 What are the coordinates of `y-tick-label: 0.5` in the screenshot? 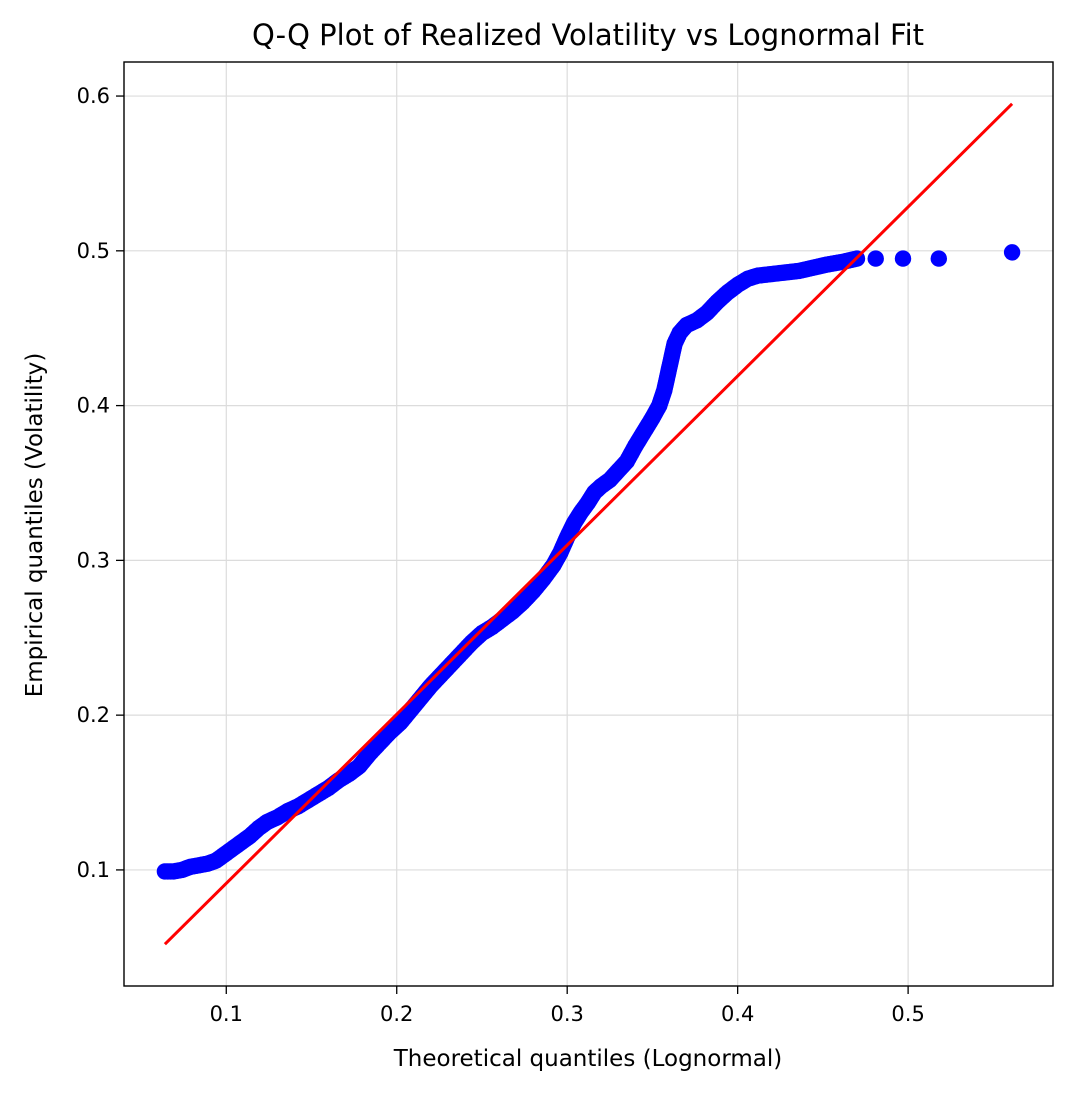 It's located at (93, 251).